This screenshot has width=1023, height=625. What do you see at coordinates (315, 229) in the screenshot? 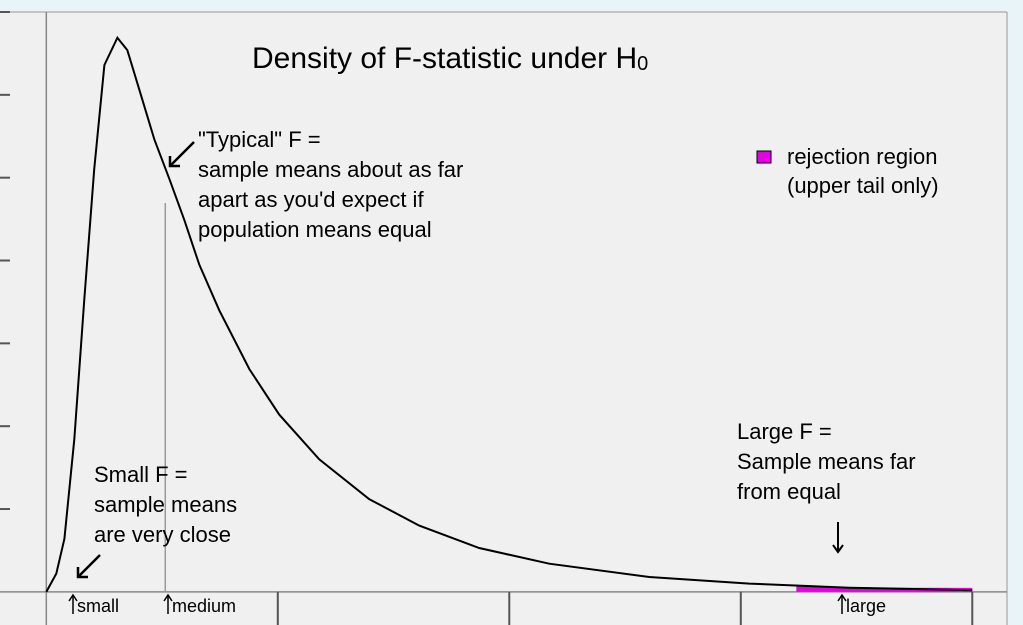
I see `annotation: population means equal` at bounding box center [315, 229].